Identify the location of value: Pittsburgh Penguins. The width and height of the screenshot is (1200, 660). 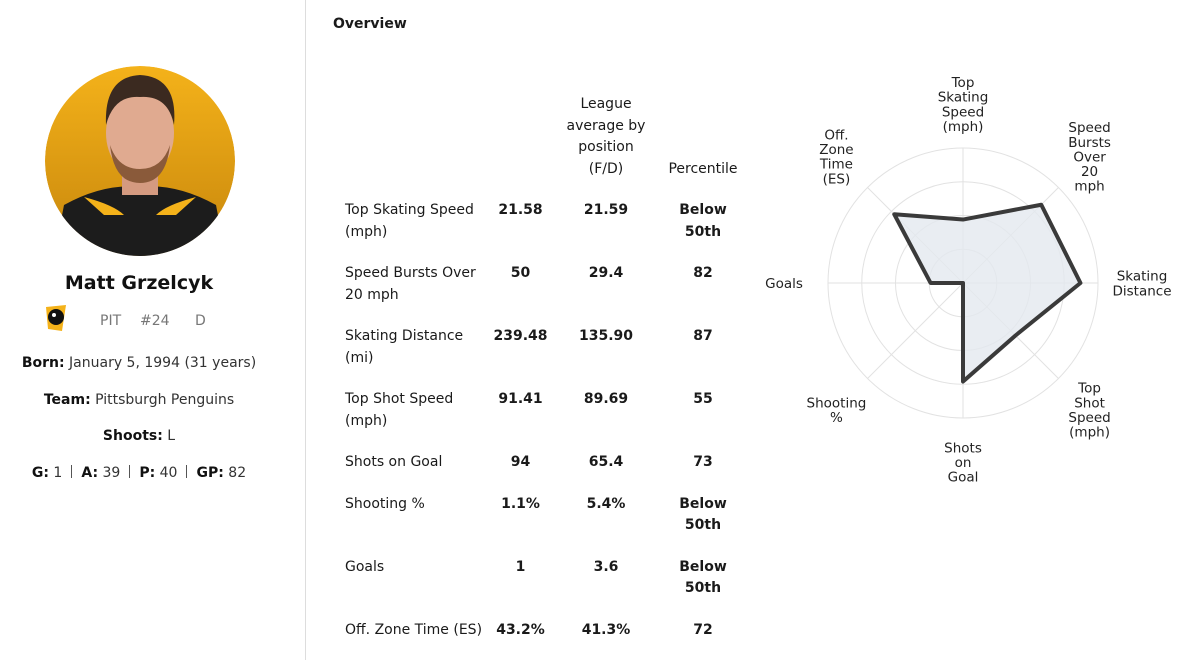
(165, 400).